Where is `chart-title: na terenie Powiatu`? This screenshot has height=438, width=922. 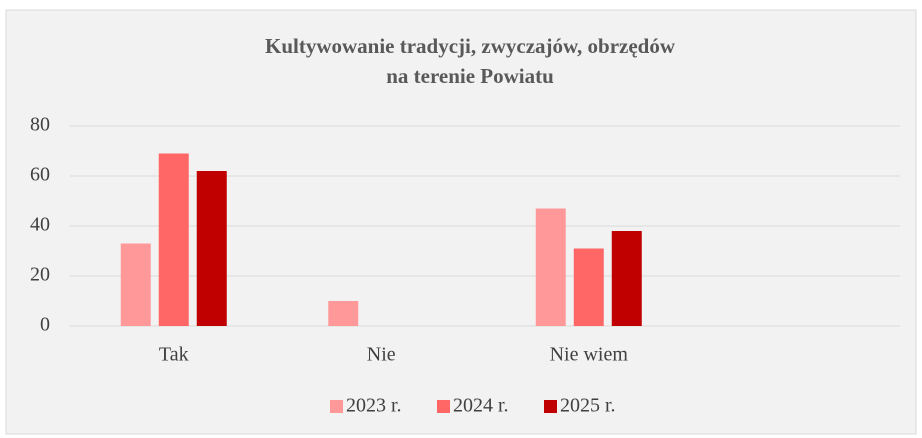 chart-title: na terenie Powiatu is located at coordinates (470, 76).